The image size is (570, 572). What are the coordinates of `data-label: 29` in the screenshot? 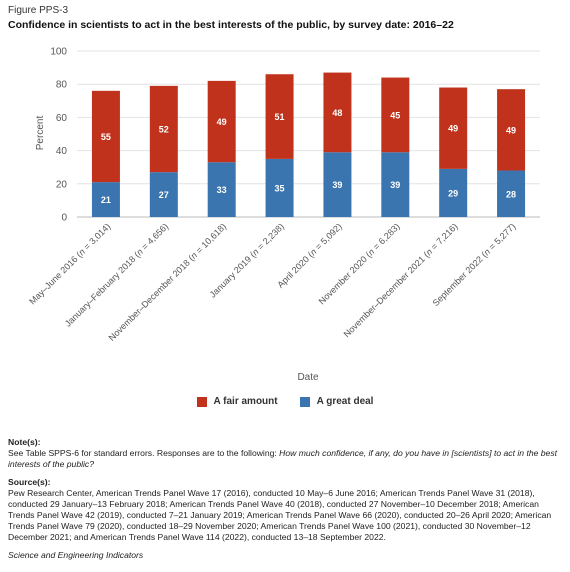 It's located at (453, 193).